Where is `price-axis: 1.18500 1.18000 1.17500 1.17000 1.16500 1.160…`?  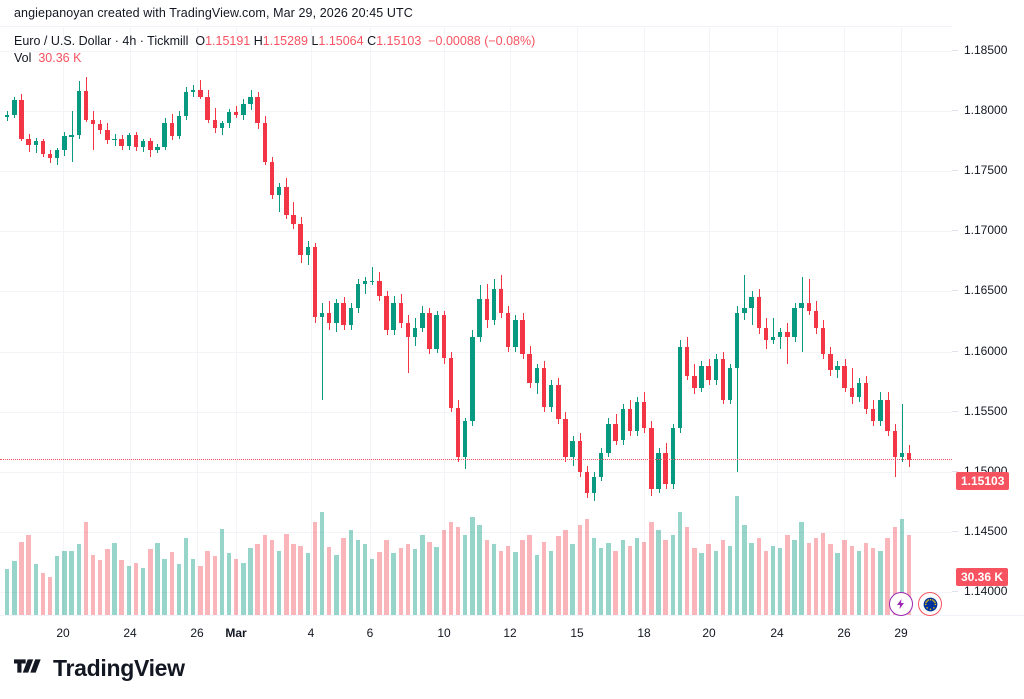
price-axis: 1.18500 1.18000 1.17500 1.17000 1.16500 1.160… is located at coordinates (988, 320).